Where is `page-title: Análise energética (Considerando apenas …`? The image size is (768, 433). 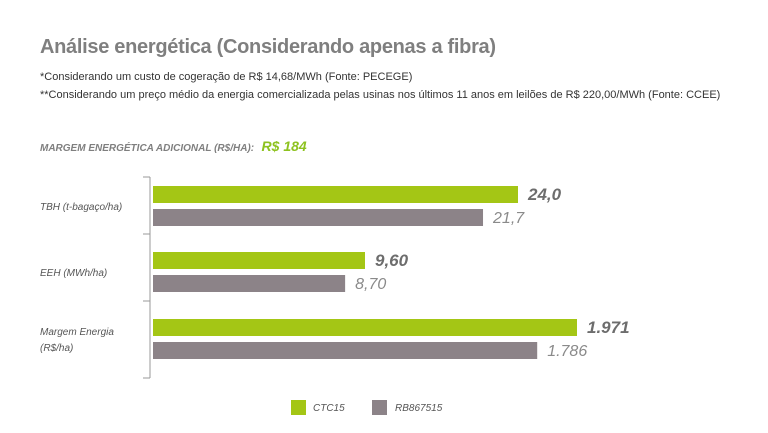 page-title: Análise energética (Considerando apenas … is located at coordinates (268, 47).